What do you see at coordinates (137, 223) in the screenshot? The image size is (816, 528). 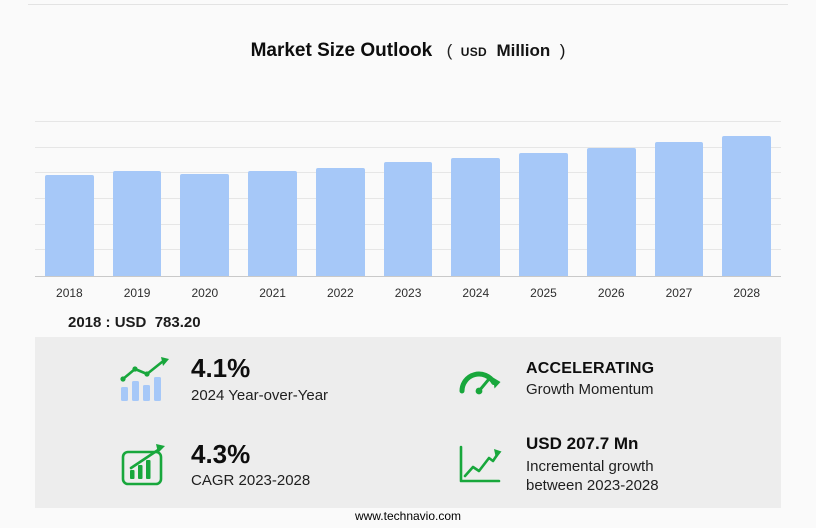 I see `bar-2019` at bounding box center [137, 223].